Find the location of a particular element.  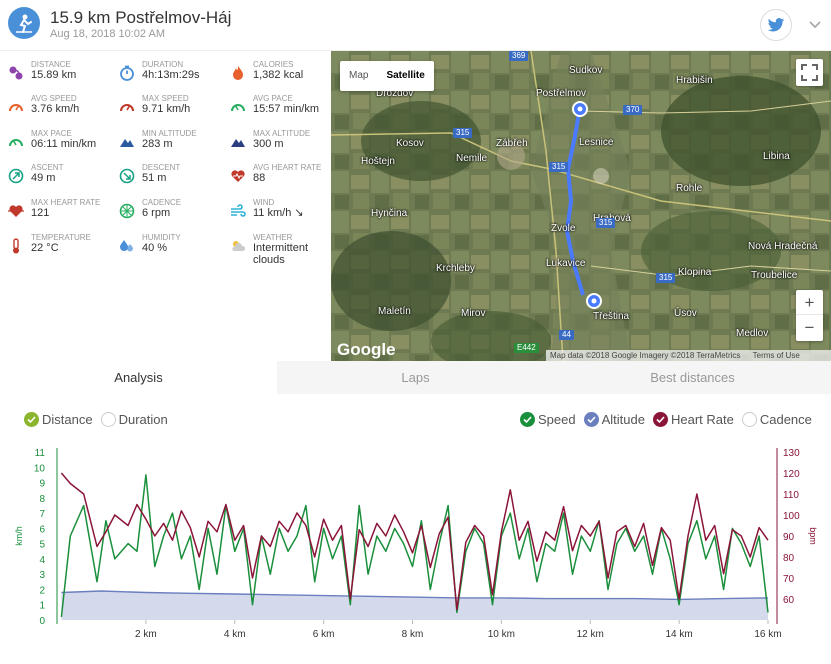

x-tick-label: 8 km is located at coordinates (413, 634).